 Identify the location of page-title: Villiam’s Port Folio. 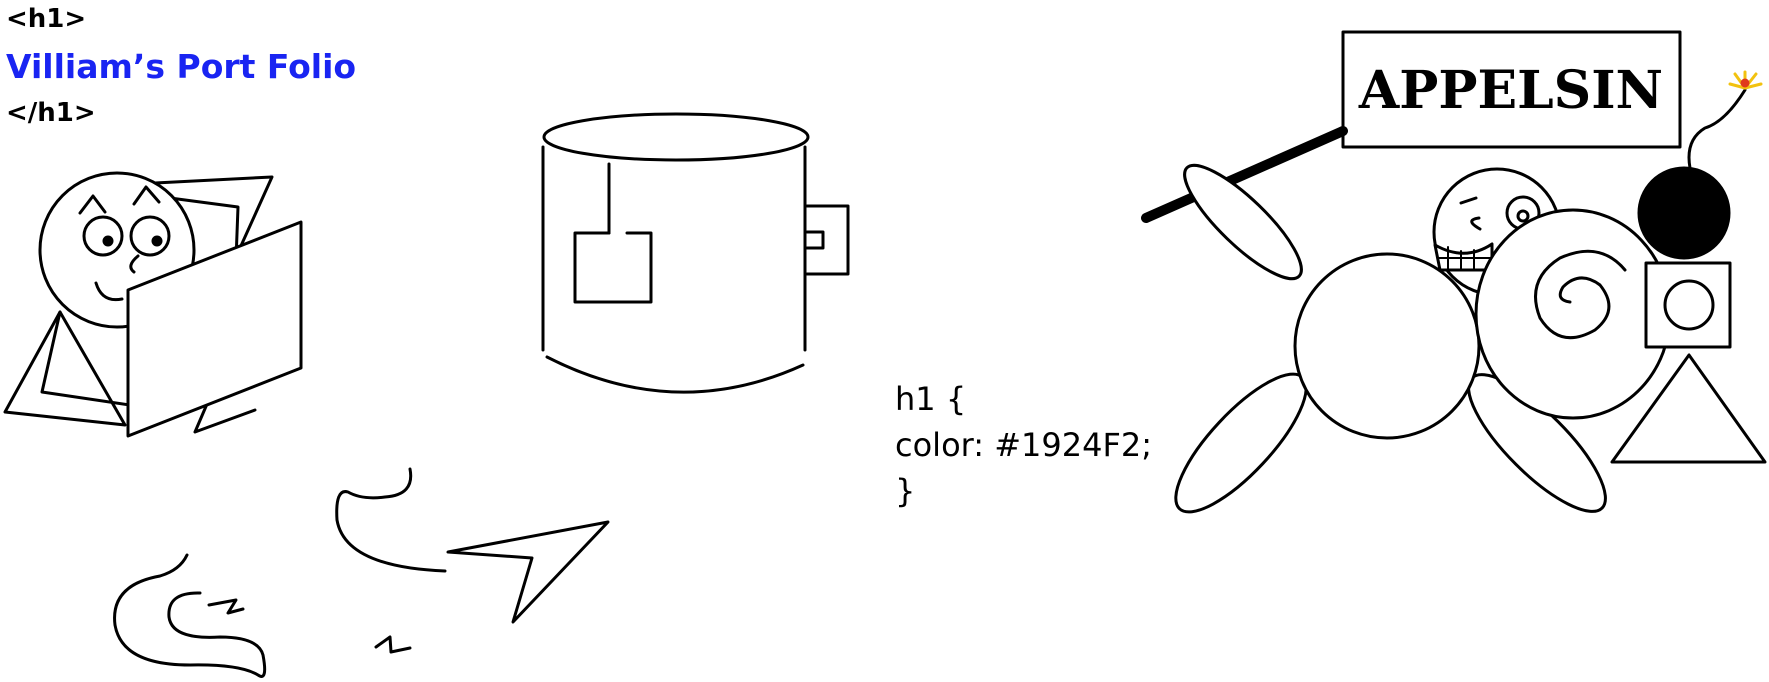
(181, 66).